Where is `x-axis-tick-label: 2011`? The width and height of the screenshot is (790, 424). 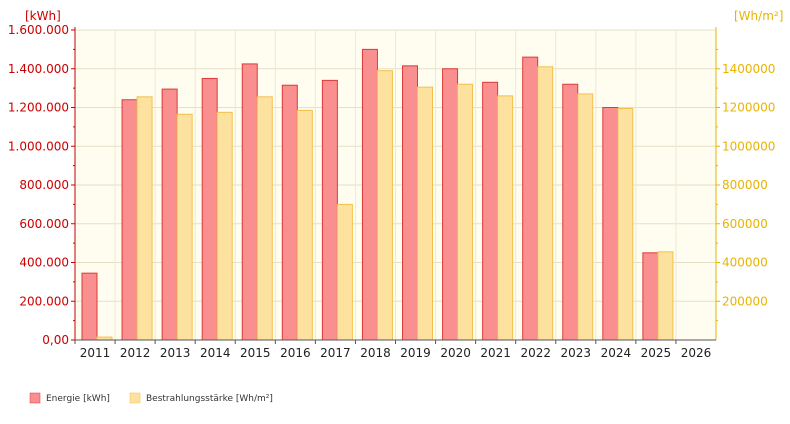
x-axis-tick-label: 2011 is located at coordinates (95, 353).